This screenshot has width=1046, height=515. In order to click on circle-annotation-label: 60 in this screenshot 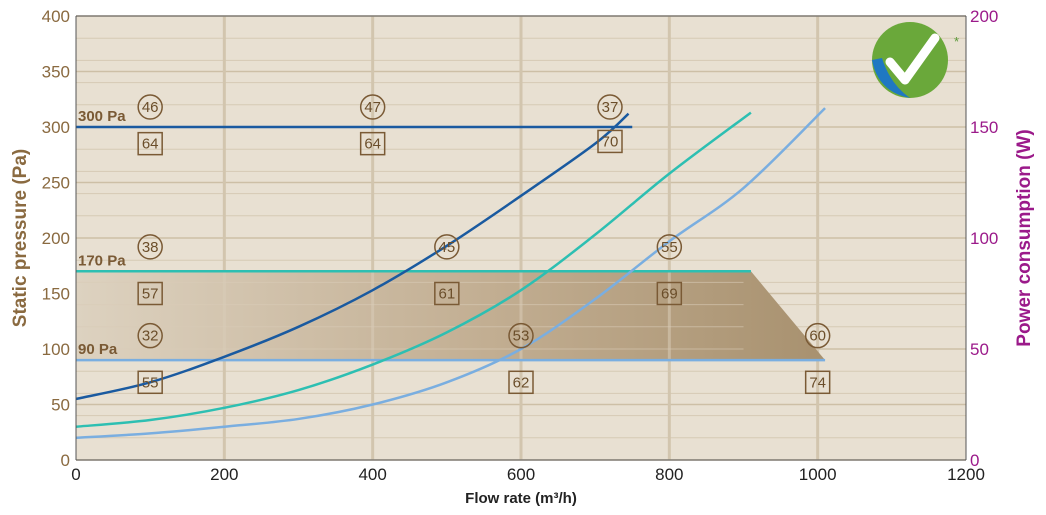, I will do `click(817, 336)`.